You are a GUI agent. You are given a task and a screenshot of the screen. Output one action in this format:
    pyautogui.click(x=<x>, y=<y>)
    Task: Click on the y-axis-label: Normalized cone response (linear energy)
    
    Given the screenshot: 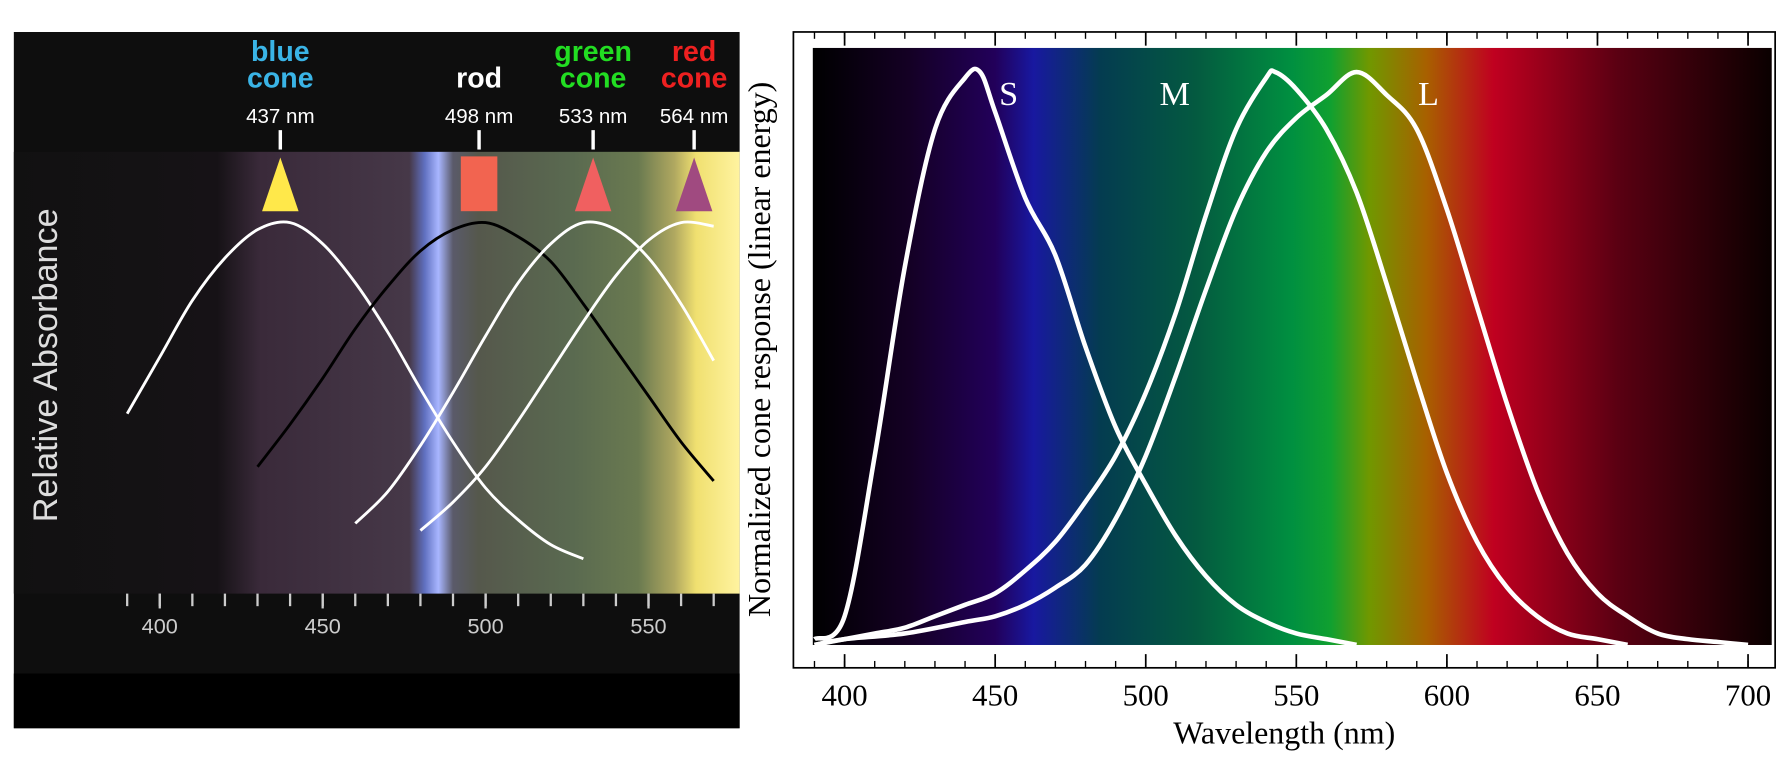 What is the action you would take?
    pyautogui.click(x=759, y=349)
    